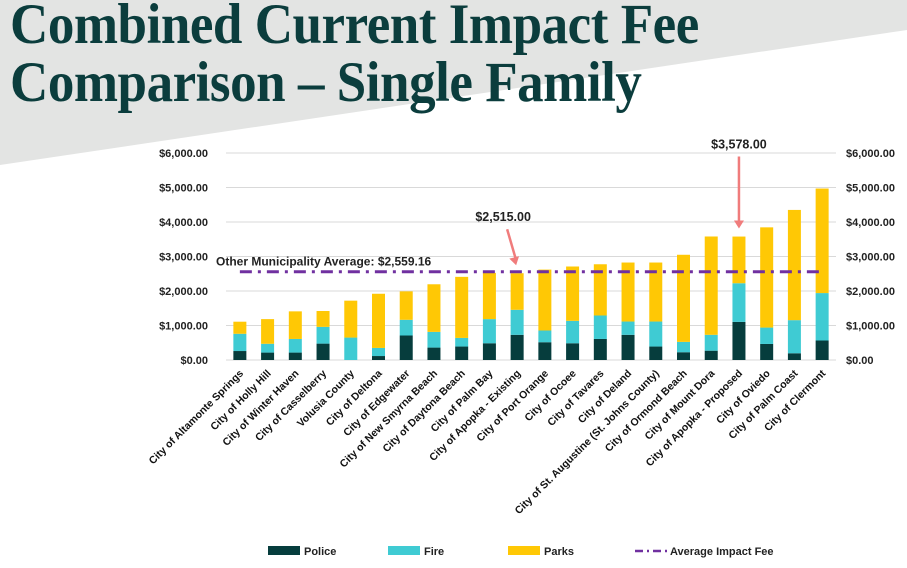 Image resolution: width=907 pixels, height=568 pixels. What do you see at coordinates (404, 550) in the screenshot?
I see `legend-swatch-fire` at bounding box center [404, 550].